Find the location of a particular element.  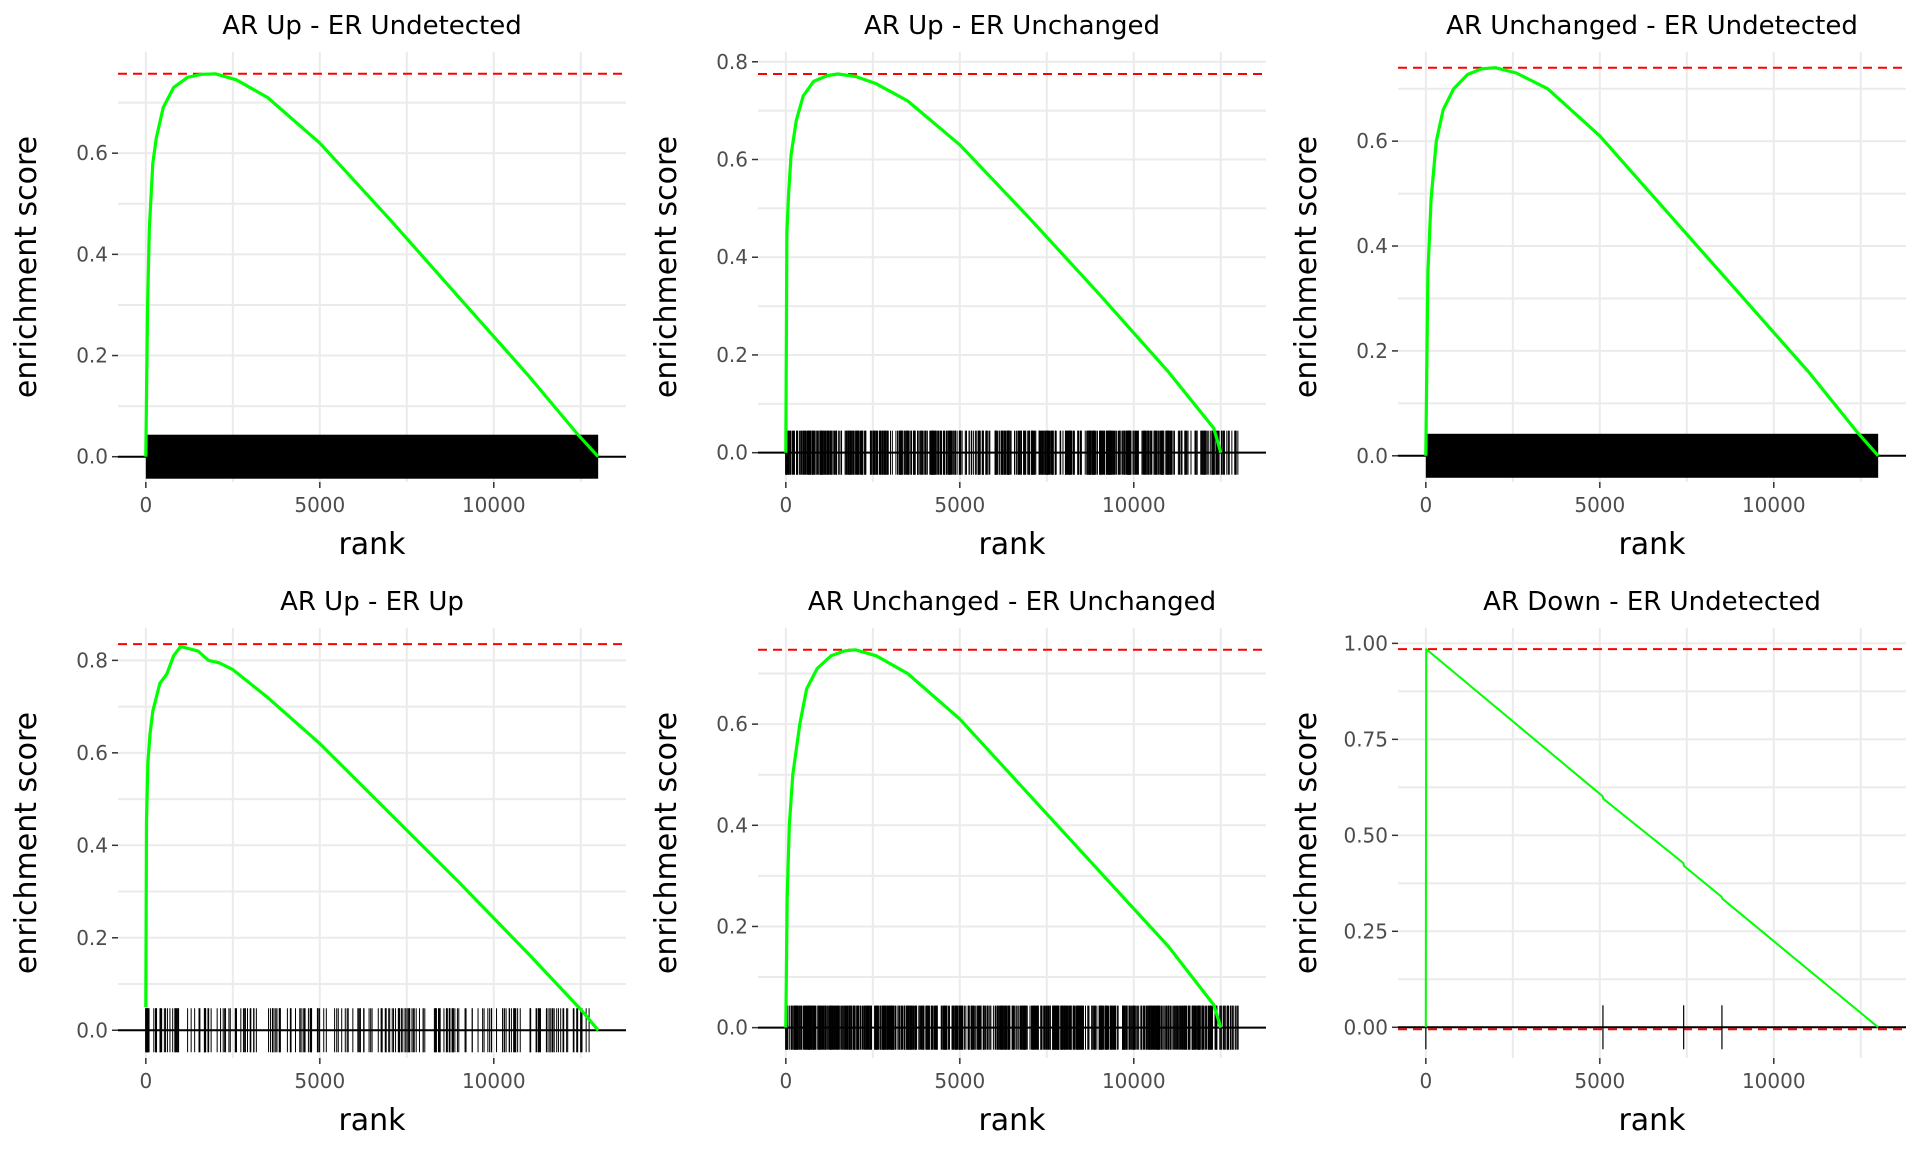

y-tick-label: 0.75 is located at coordinates (1365, 739).